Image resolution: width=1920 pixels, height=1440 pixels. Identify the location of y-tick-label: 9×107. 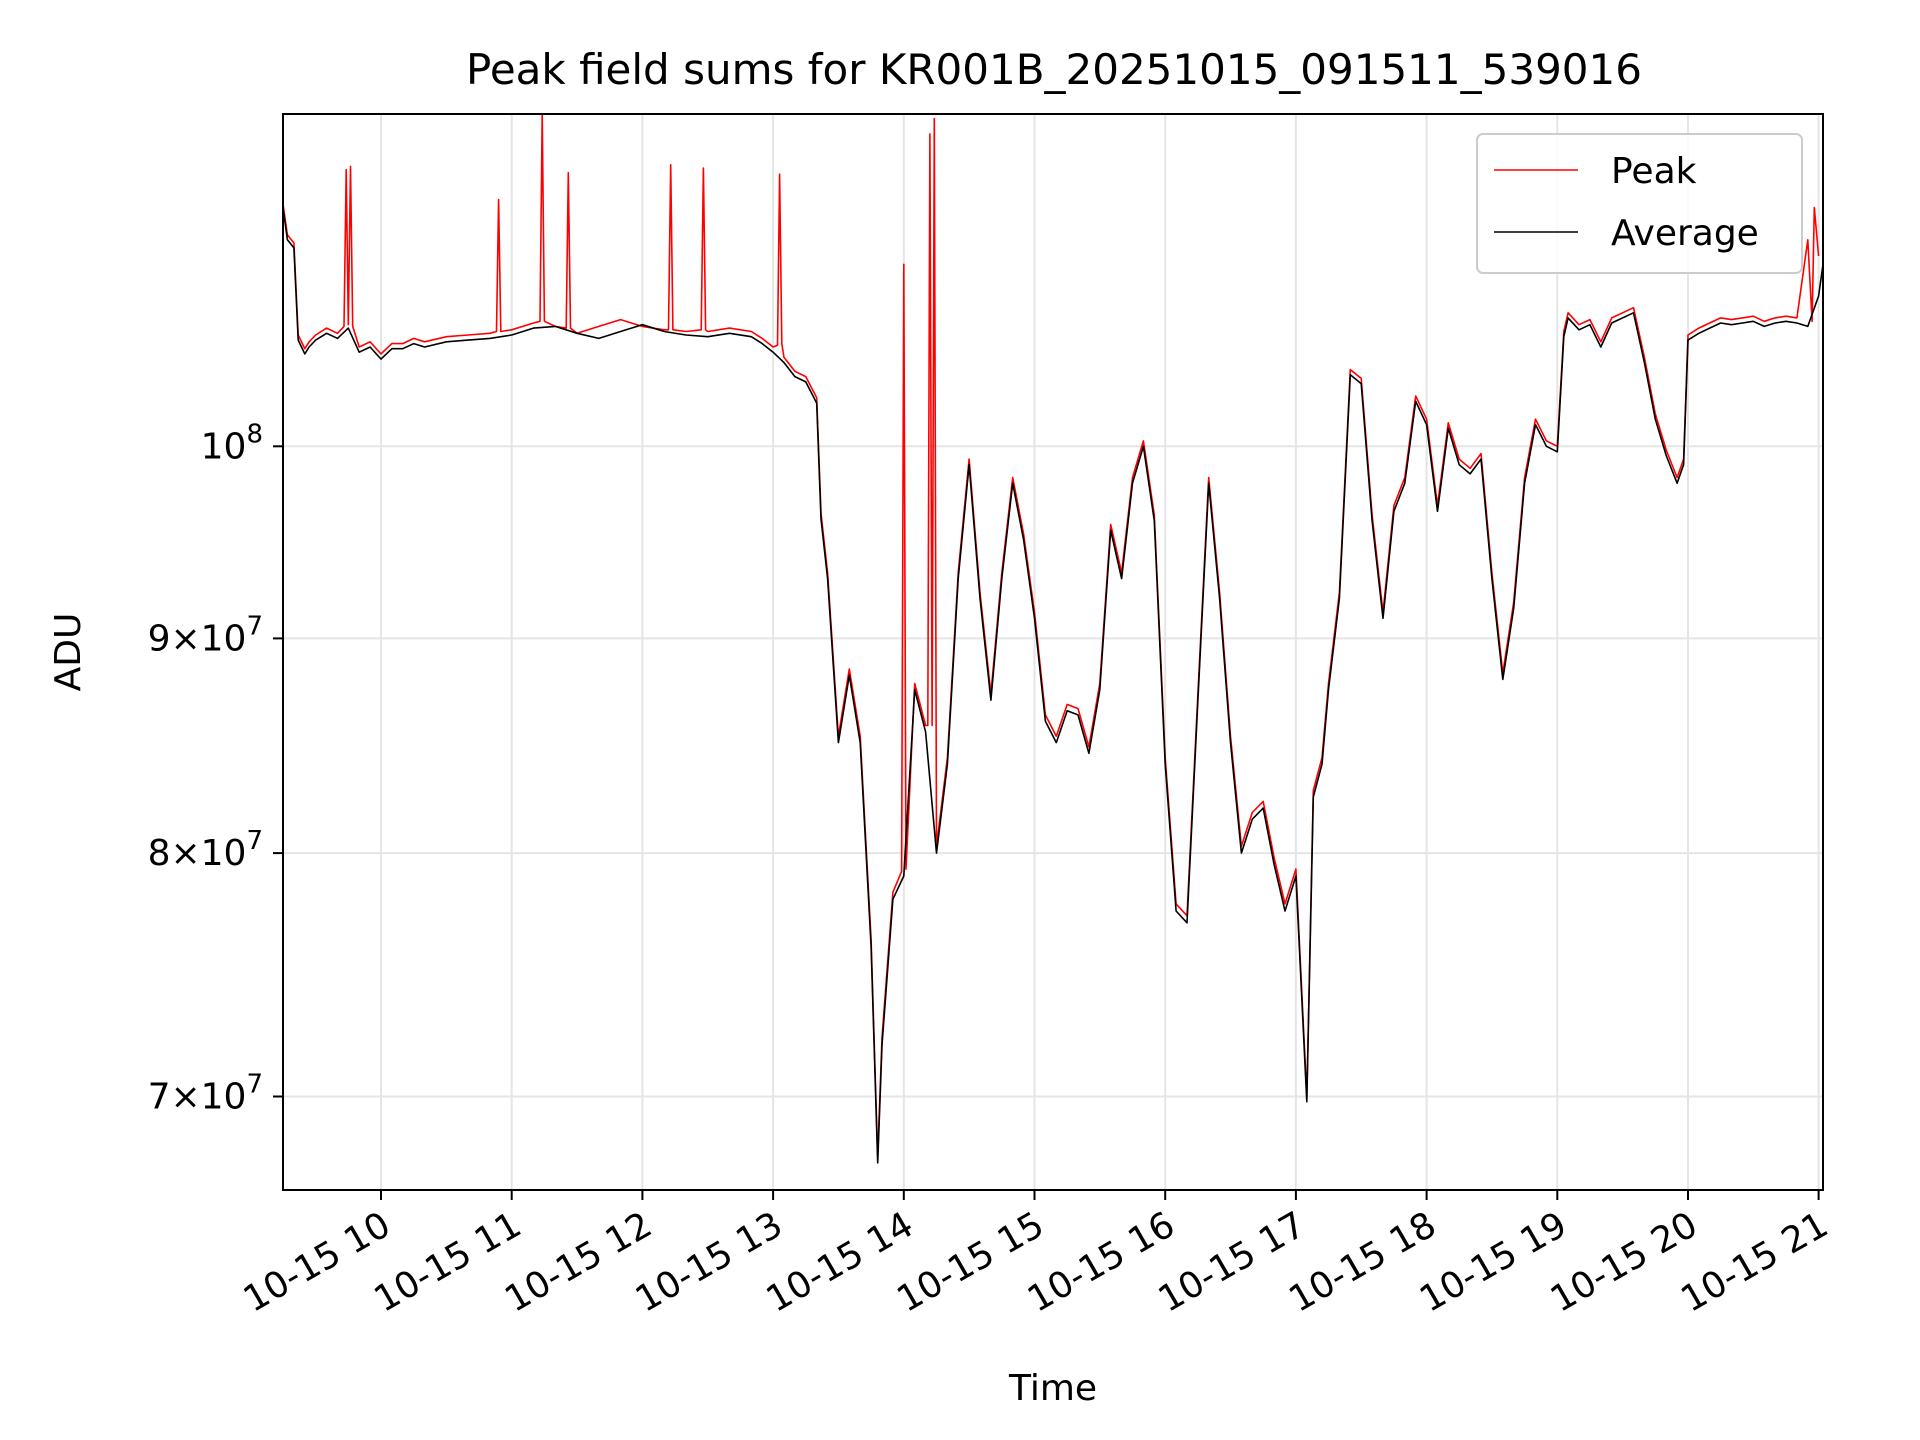
(205, 635).